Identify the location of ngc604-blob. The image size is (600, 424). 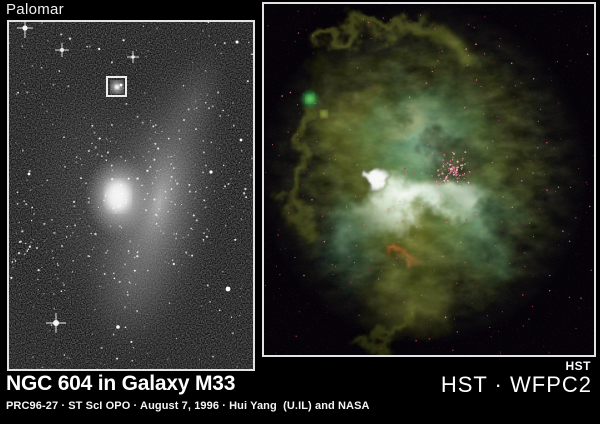
(117, 87).